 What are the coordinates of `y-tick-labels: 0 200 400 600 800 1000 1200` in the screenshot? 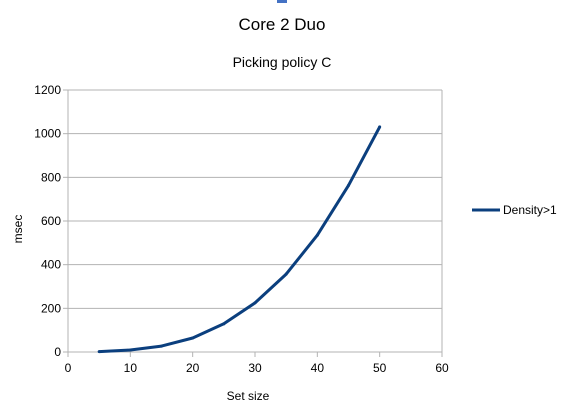 It's located at (47, 221).